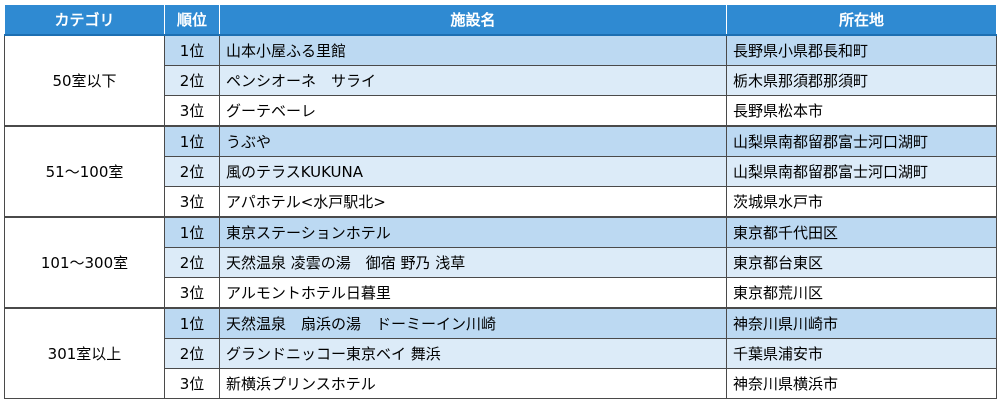 The width and height of the screenshot is (1000, 403). What do you see at coordinates (84, 80) in the screenshot?
I see `category-cell: 50室以下` at bounding box center [84, 80].